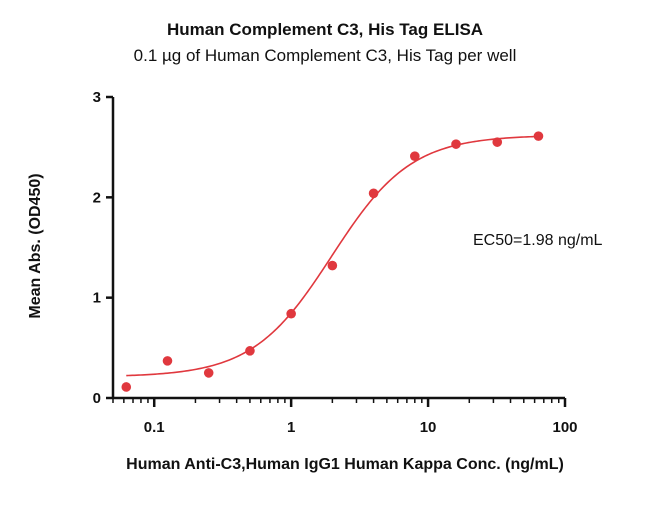 Image resolution: width=650 pixels, height=525 pixels. I want to click on ec50-annotation: EC50=1.98 ng/mL, so click(538, 240).